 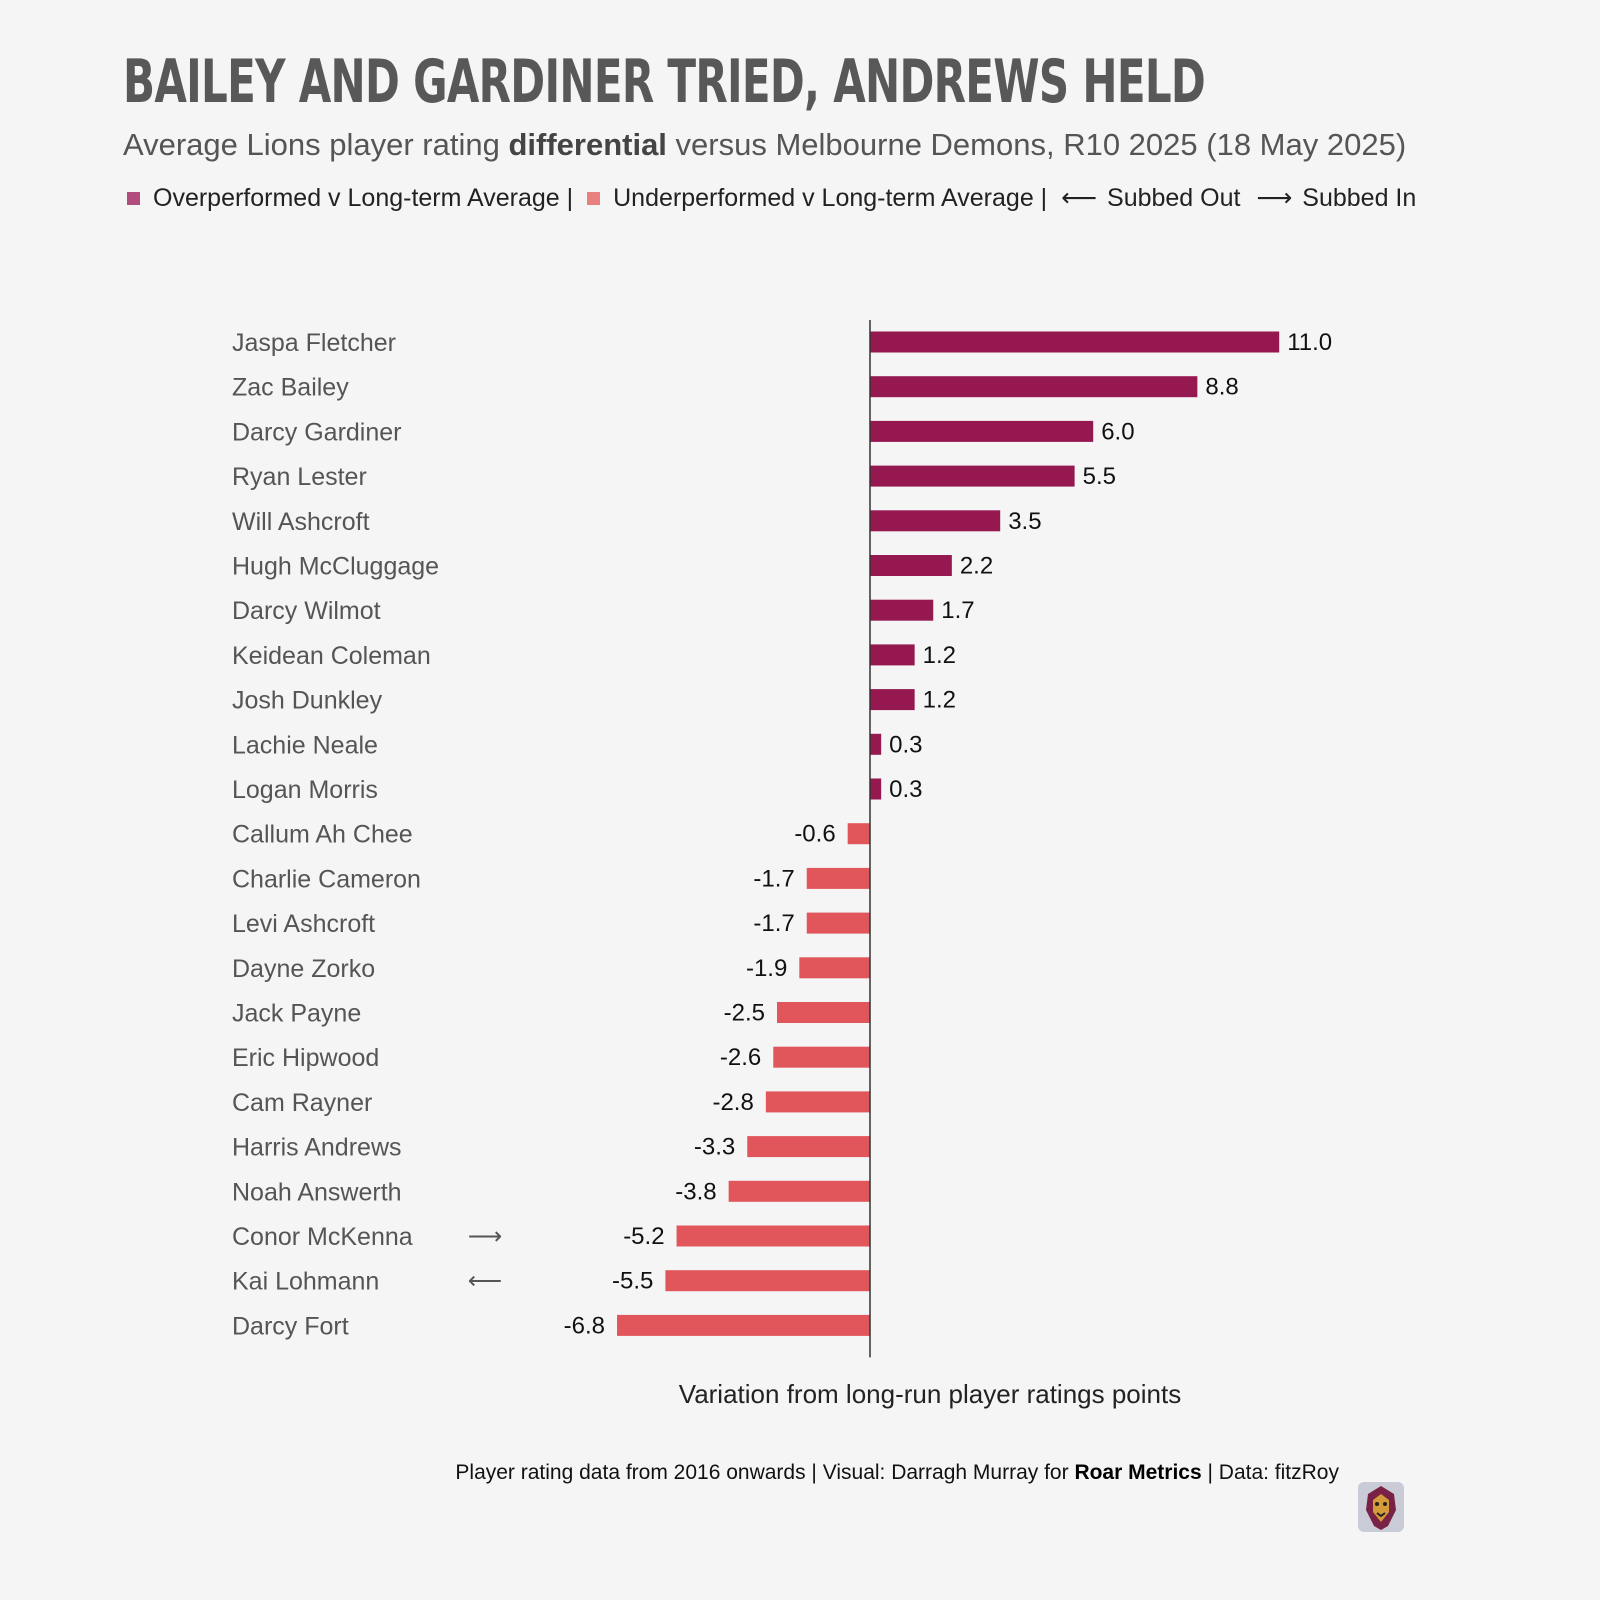 What do you see at coordinates (314, 343) in the screenshot?
I see `category-label-jaspa-fletcher: Jaspa Fletcher` at bounding box center [314, 343].